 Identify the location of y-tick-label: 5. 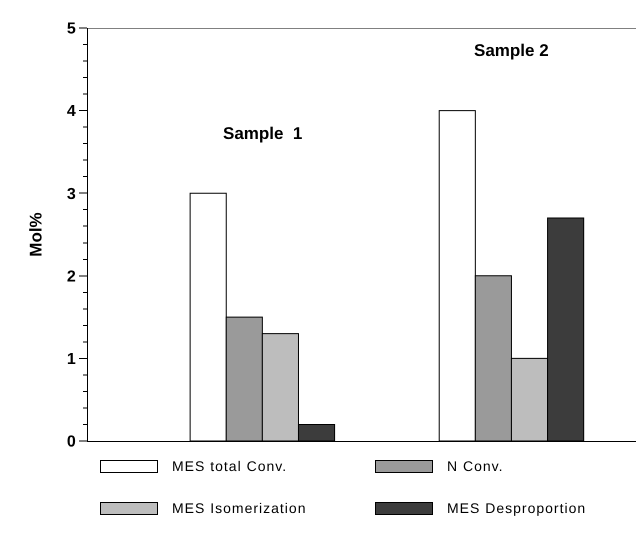
(71, 29).